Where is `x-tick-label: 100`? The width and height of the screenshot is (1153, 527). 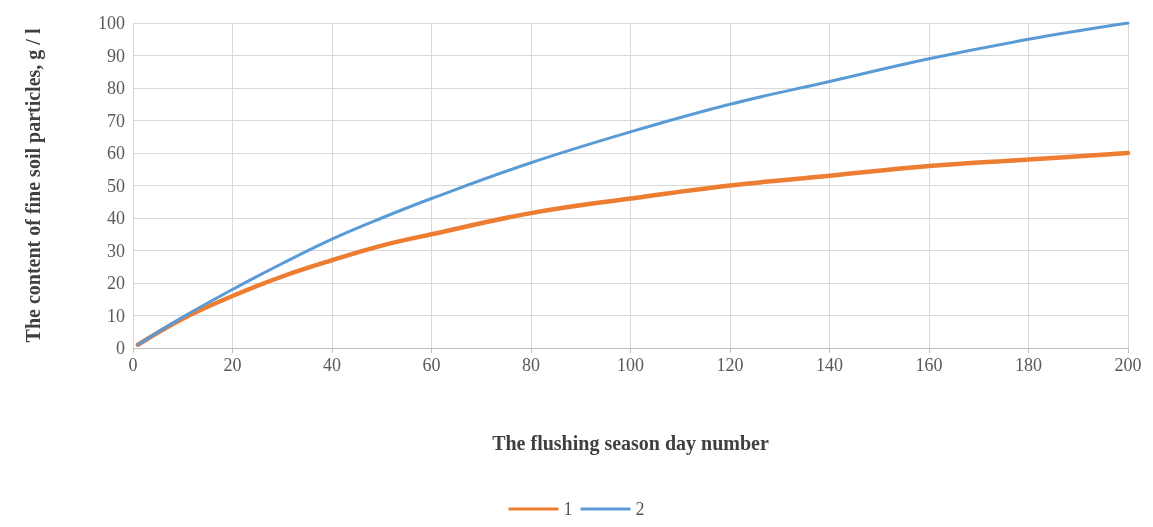 x-tick-label: 100 is located at coordinates (630, 365).